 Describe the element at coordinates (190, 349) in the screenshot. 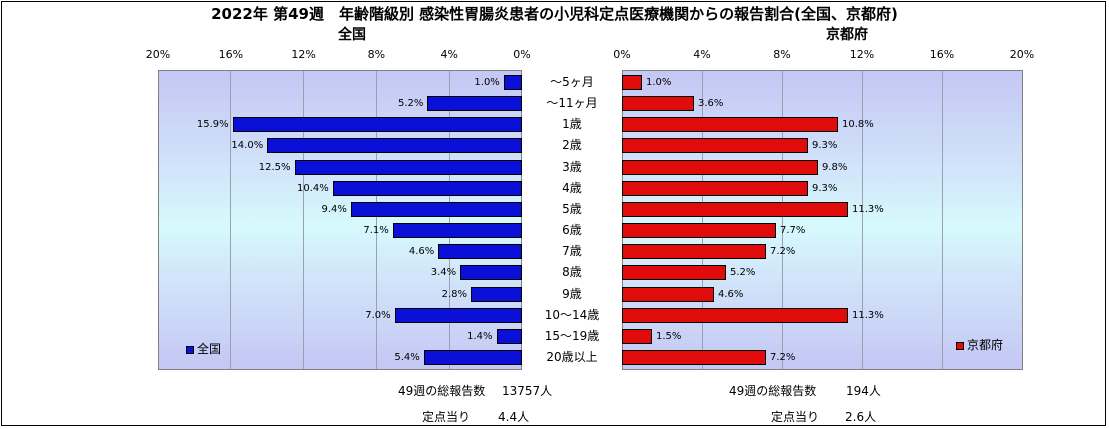

I see `legend-national-swatch` at that location.